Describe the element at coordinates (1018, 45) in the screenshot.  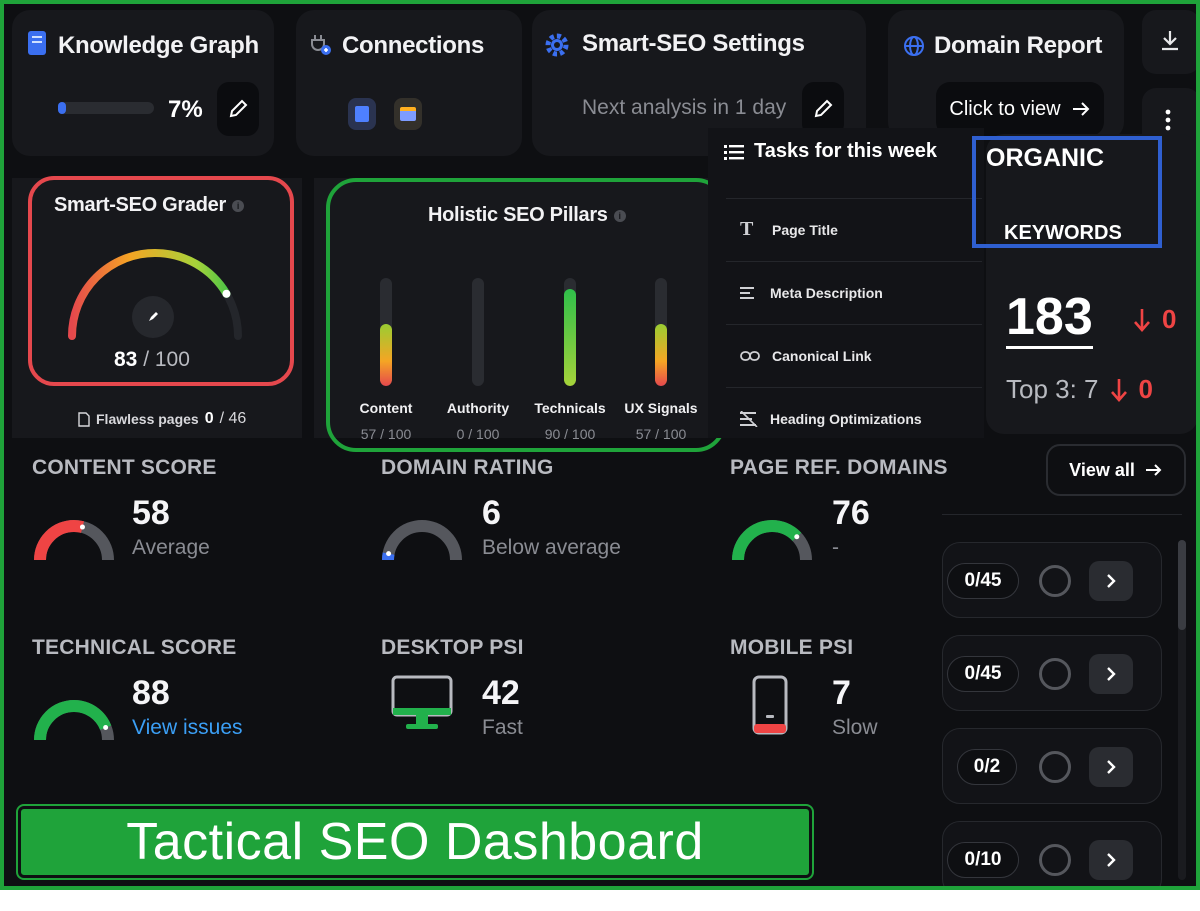
I see `domain-report-title: Domain Report` at that location.